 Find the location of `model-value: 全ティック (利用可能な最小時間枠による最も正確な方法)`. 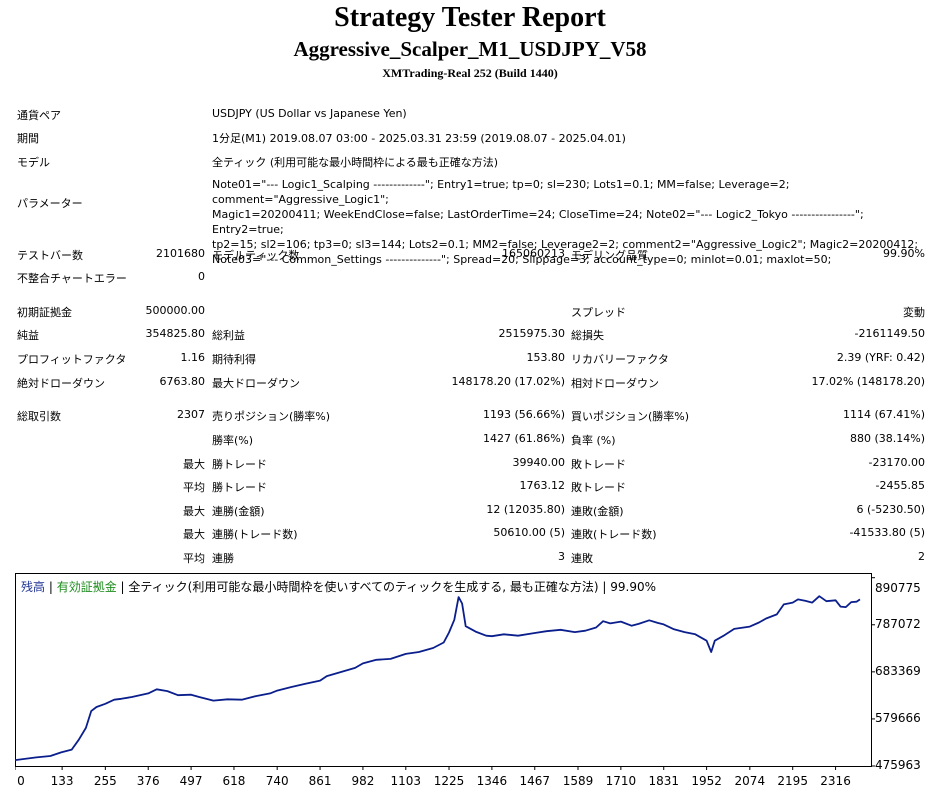

model-value: 全ティック (利用可能な最小時間枠による最も正確な方法) is located at coordinates (355, 162).